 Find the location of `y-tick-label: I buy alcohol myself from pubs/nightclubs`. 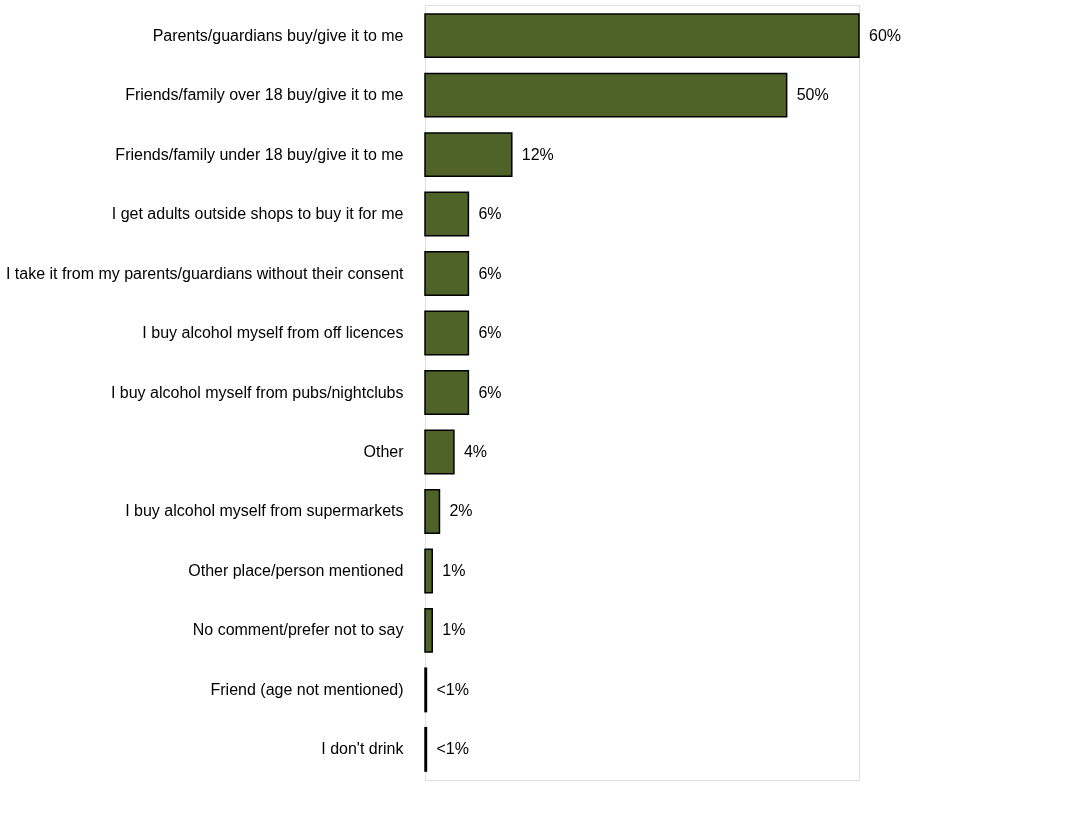

y-tick-label: I buy alcohol myself from pubs/nightclubs is located at coordinates (257, 392).